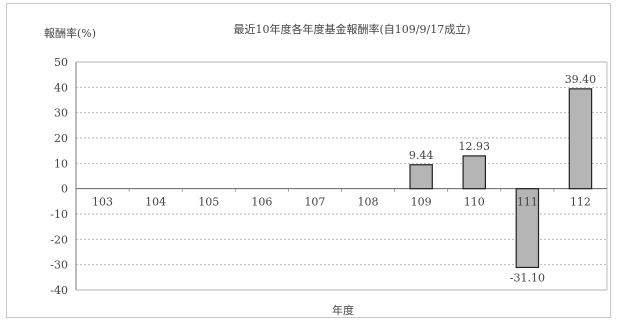 The height and width of the screenshot is (322, 619). What do you see at coordinates (61, 138) in the screenshot?
I see `y-tick-label: 20` at bounding box center [61, 138].